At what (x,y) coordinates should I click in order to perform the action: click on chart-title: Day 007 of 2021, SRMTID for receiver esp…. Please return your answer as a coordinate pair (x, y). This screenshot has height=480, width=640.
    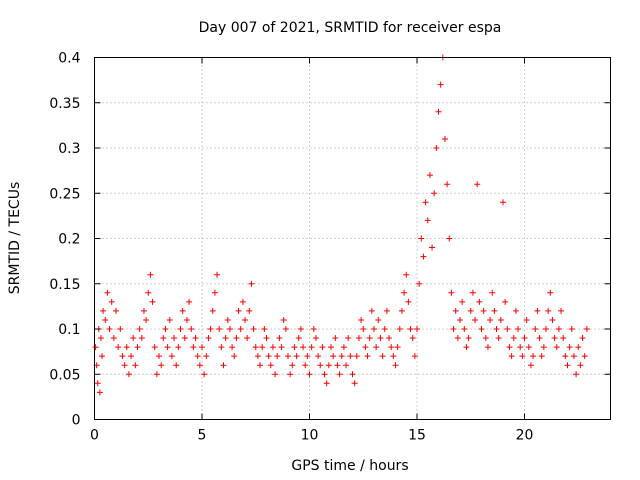
    Looking at the image, I should click on (350, 28).